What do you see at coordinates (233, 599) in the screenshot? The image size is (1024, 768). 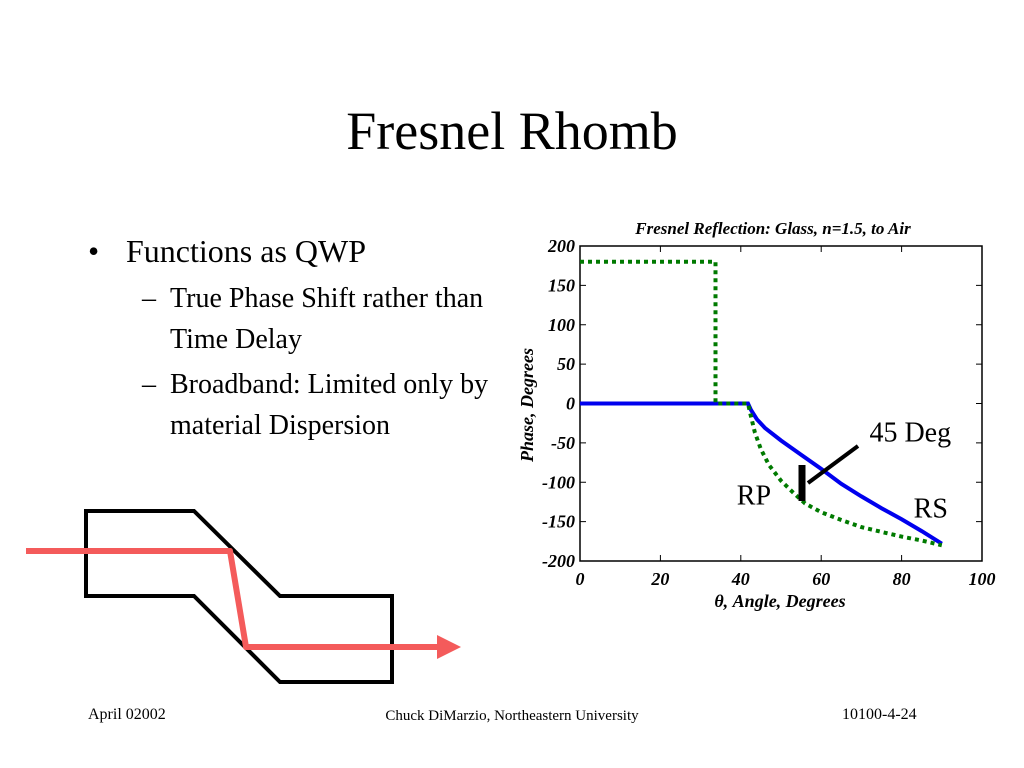 I see `light-beam` at bounding box center [233, 599].